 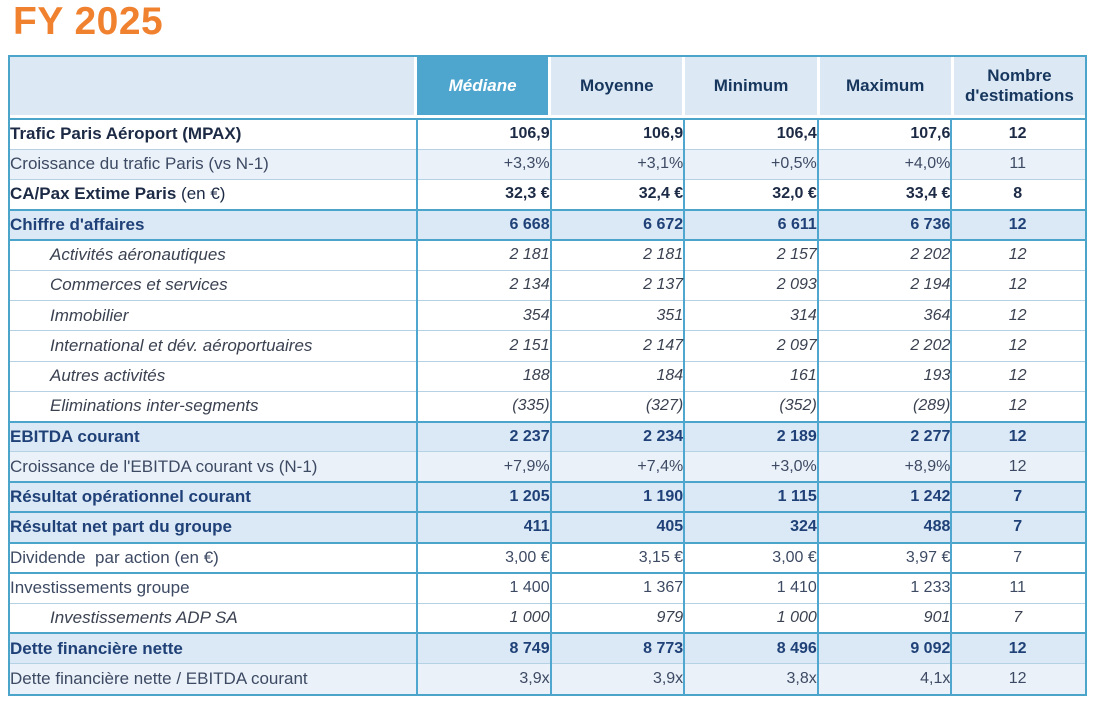 What do you see at coordinates (483, 557) in the screenshot?
I see `value-cell-mediane: 3,00 €` at bounding box center [483, 557].